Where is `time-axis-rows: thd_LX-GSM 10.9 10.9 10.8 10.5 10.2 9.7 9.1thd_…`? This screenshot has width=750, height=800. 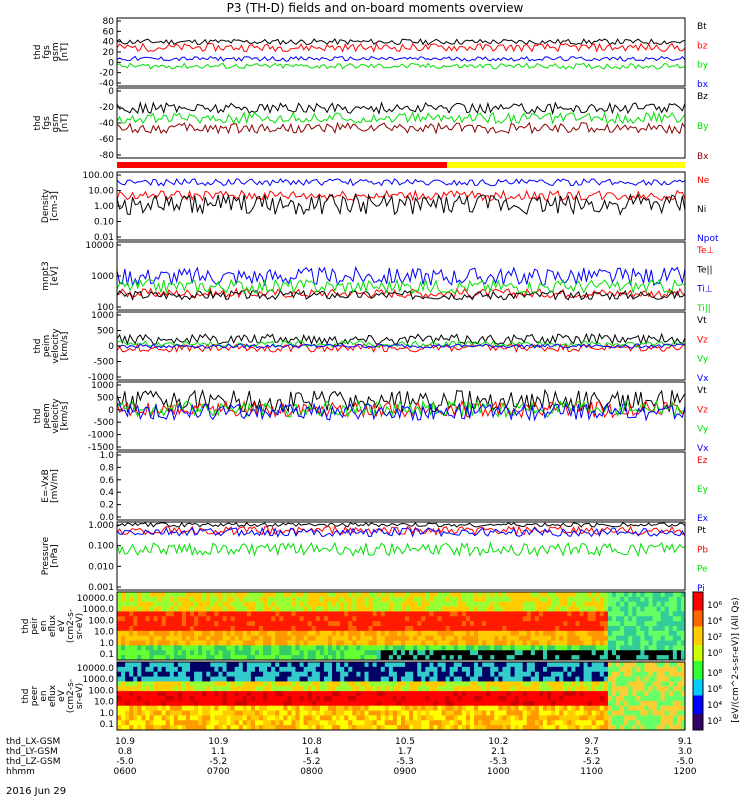 time-axis-rows: thd_LX-GSM 10.9 10.9 10.8 10.5 10.2 9.7 9.1thd_… is located at coordinates (351, 757).